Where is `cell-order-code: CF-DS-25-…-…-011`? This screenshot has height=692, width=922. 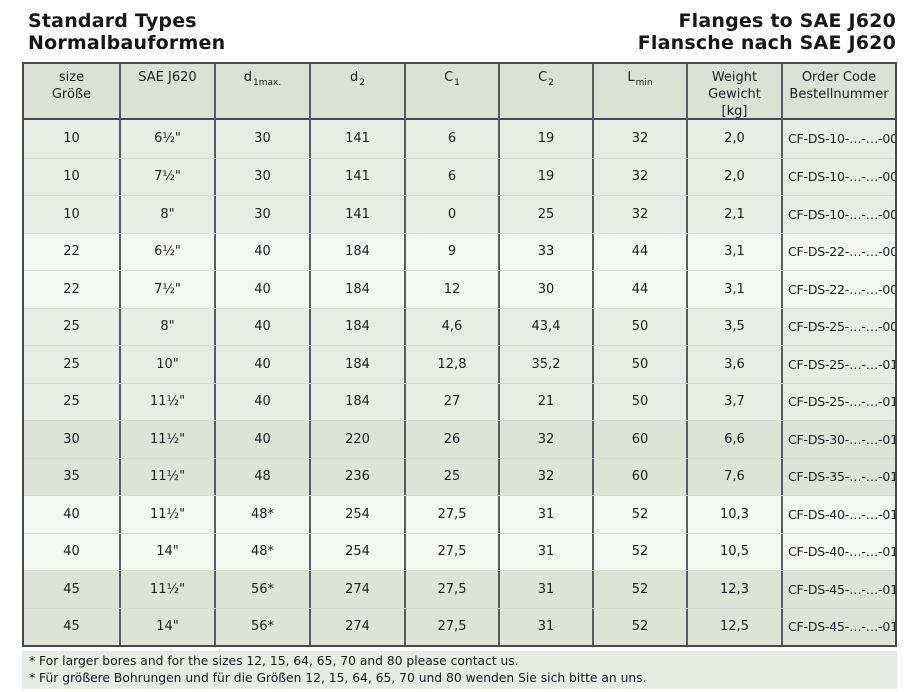
cell-order-code: CF-DS-25-…-…-011 is located at coordinates (838, 401).